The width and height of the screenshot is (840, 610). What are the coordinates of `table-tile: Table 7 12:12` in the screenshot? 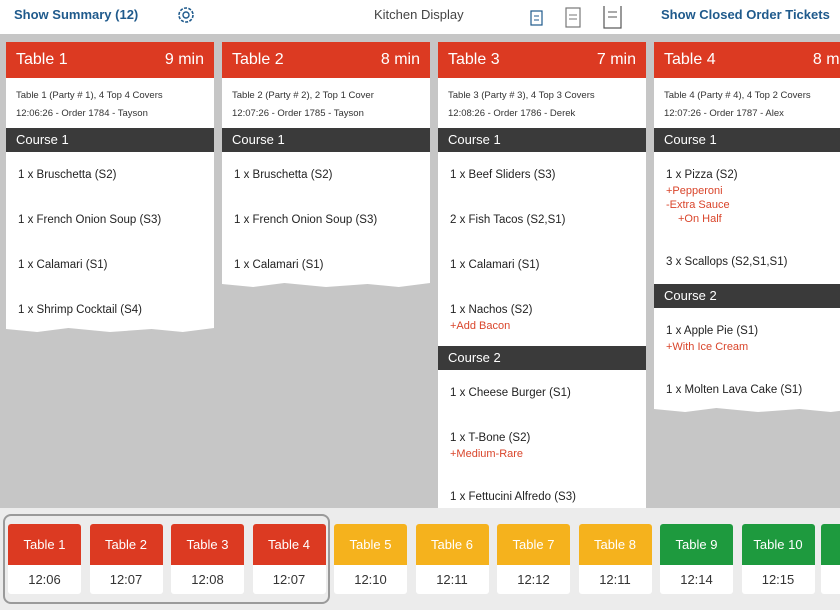 It's located at (533, 559).